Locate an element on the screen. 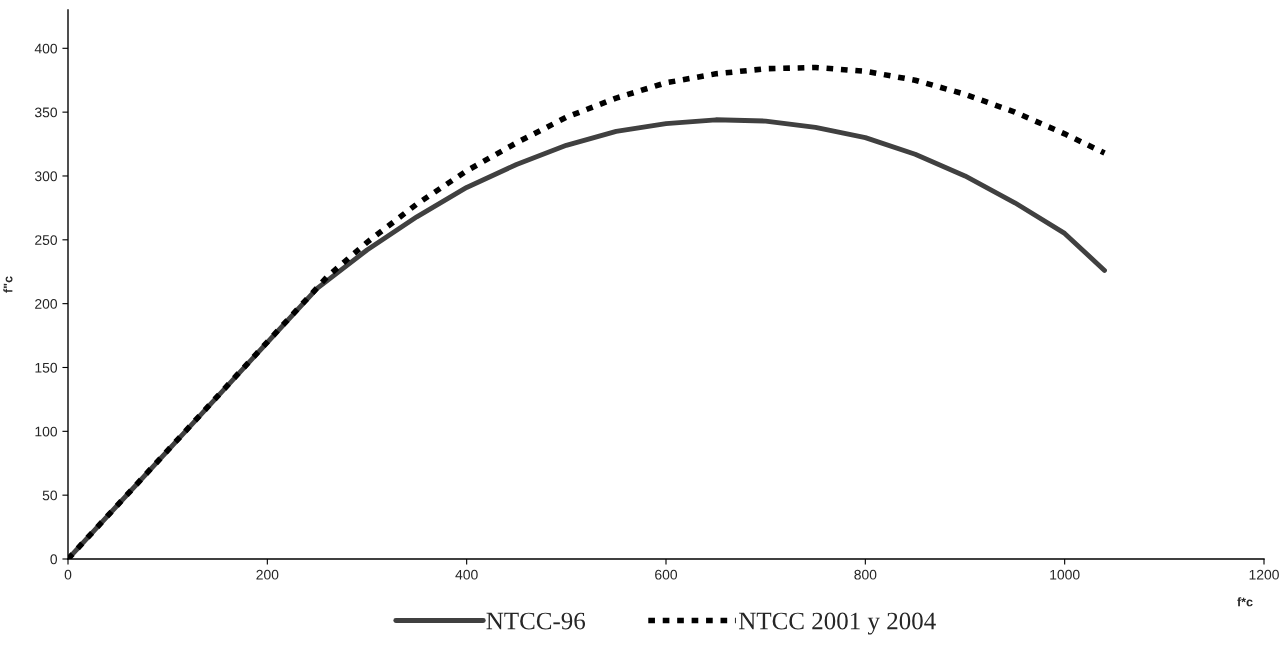 The width and height of the screenshot is (1283, 647). y-tick-label: 350 is located at coordinates (46, 112).